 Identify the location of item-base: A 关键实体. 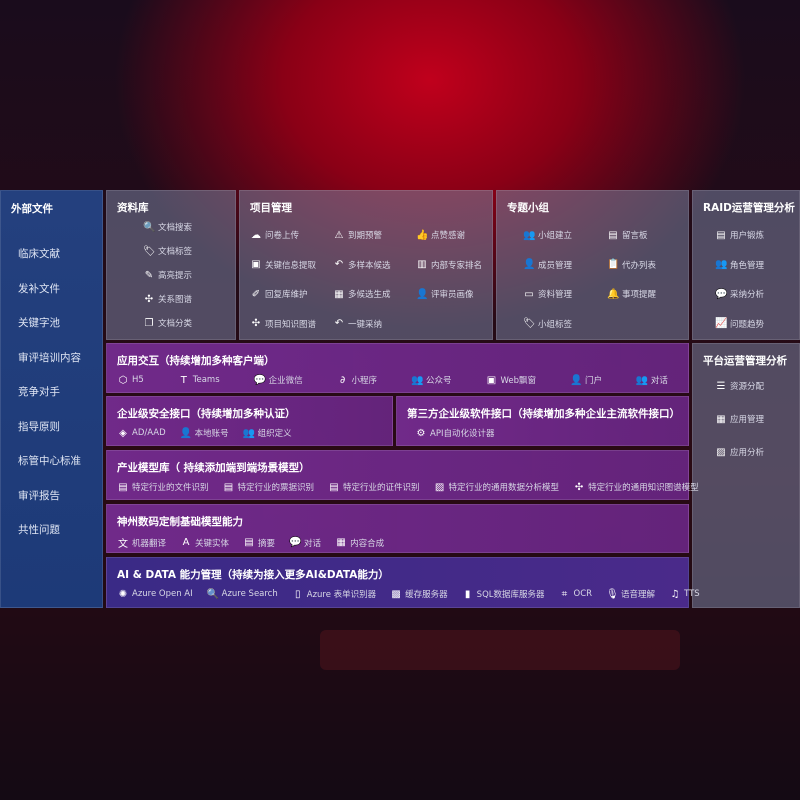
(204, 542).